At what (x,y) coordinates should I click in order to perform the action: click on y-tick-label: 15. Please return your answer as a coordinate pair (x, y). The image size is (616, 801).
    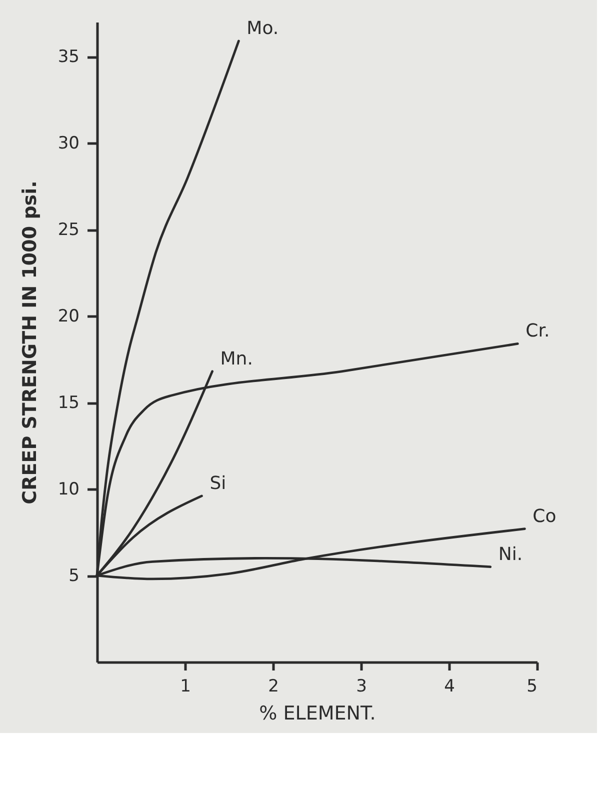
    Looking at the image, I should click on (69, 403).